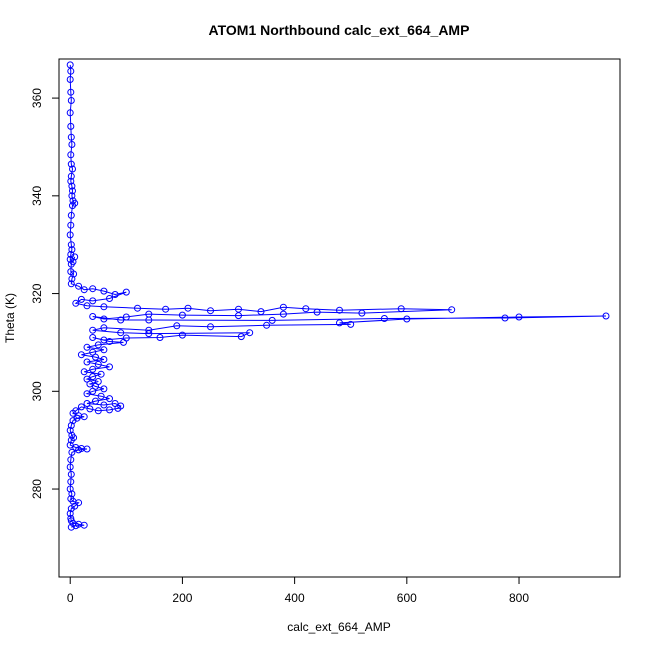 This screenshot has width=650, height=650. Describe the element at coordinates (37, 293) in the screenshot. I see `y-tick-label: 320` at that location.